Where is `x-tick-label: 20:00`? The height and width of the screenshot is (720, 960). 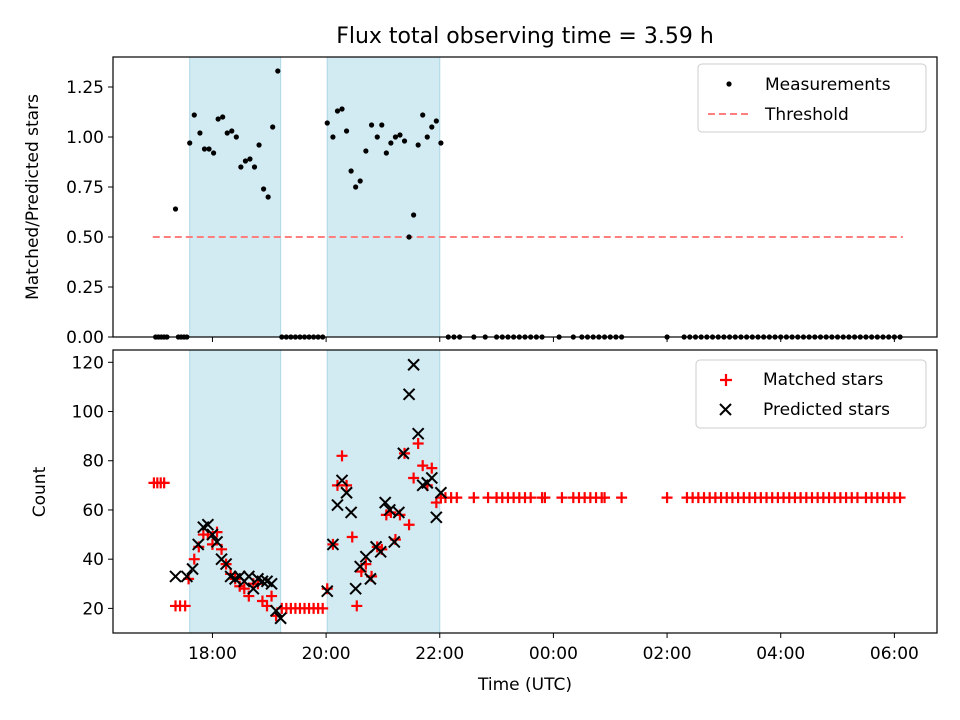 x-tick-label: 20:00 is located at coordinates (326, 654).